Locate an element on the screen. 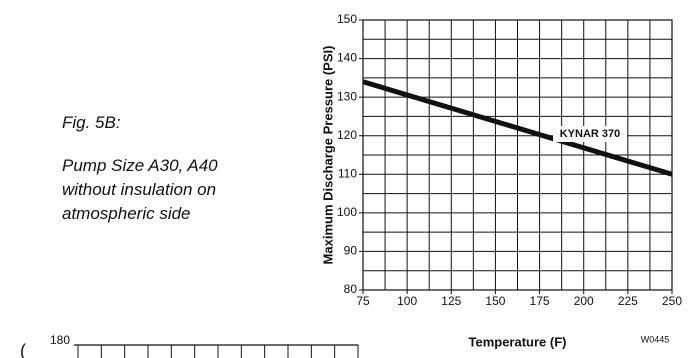 The width and height of the screenshot is (696, 358). y-tick-label: 90 is located at coordinates (351, 251).